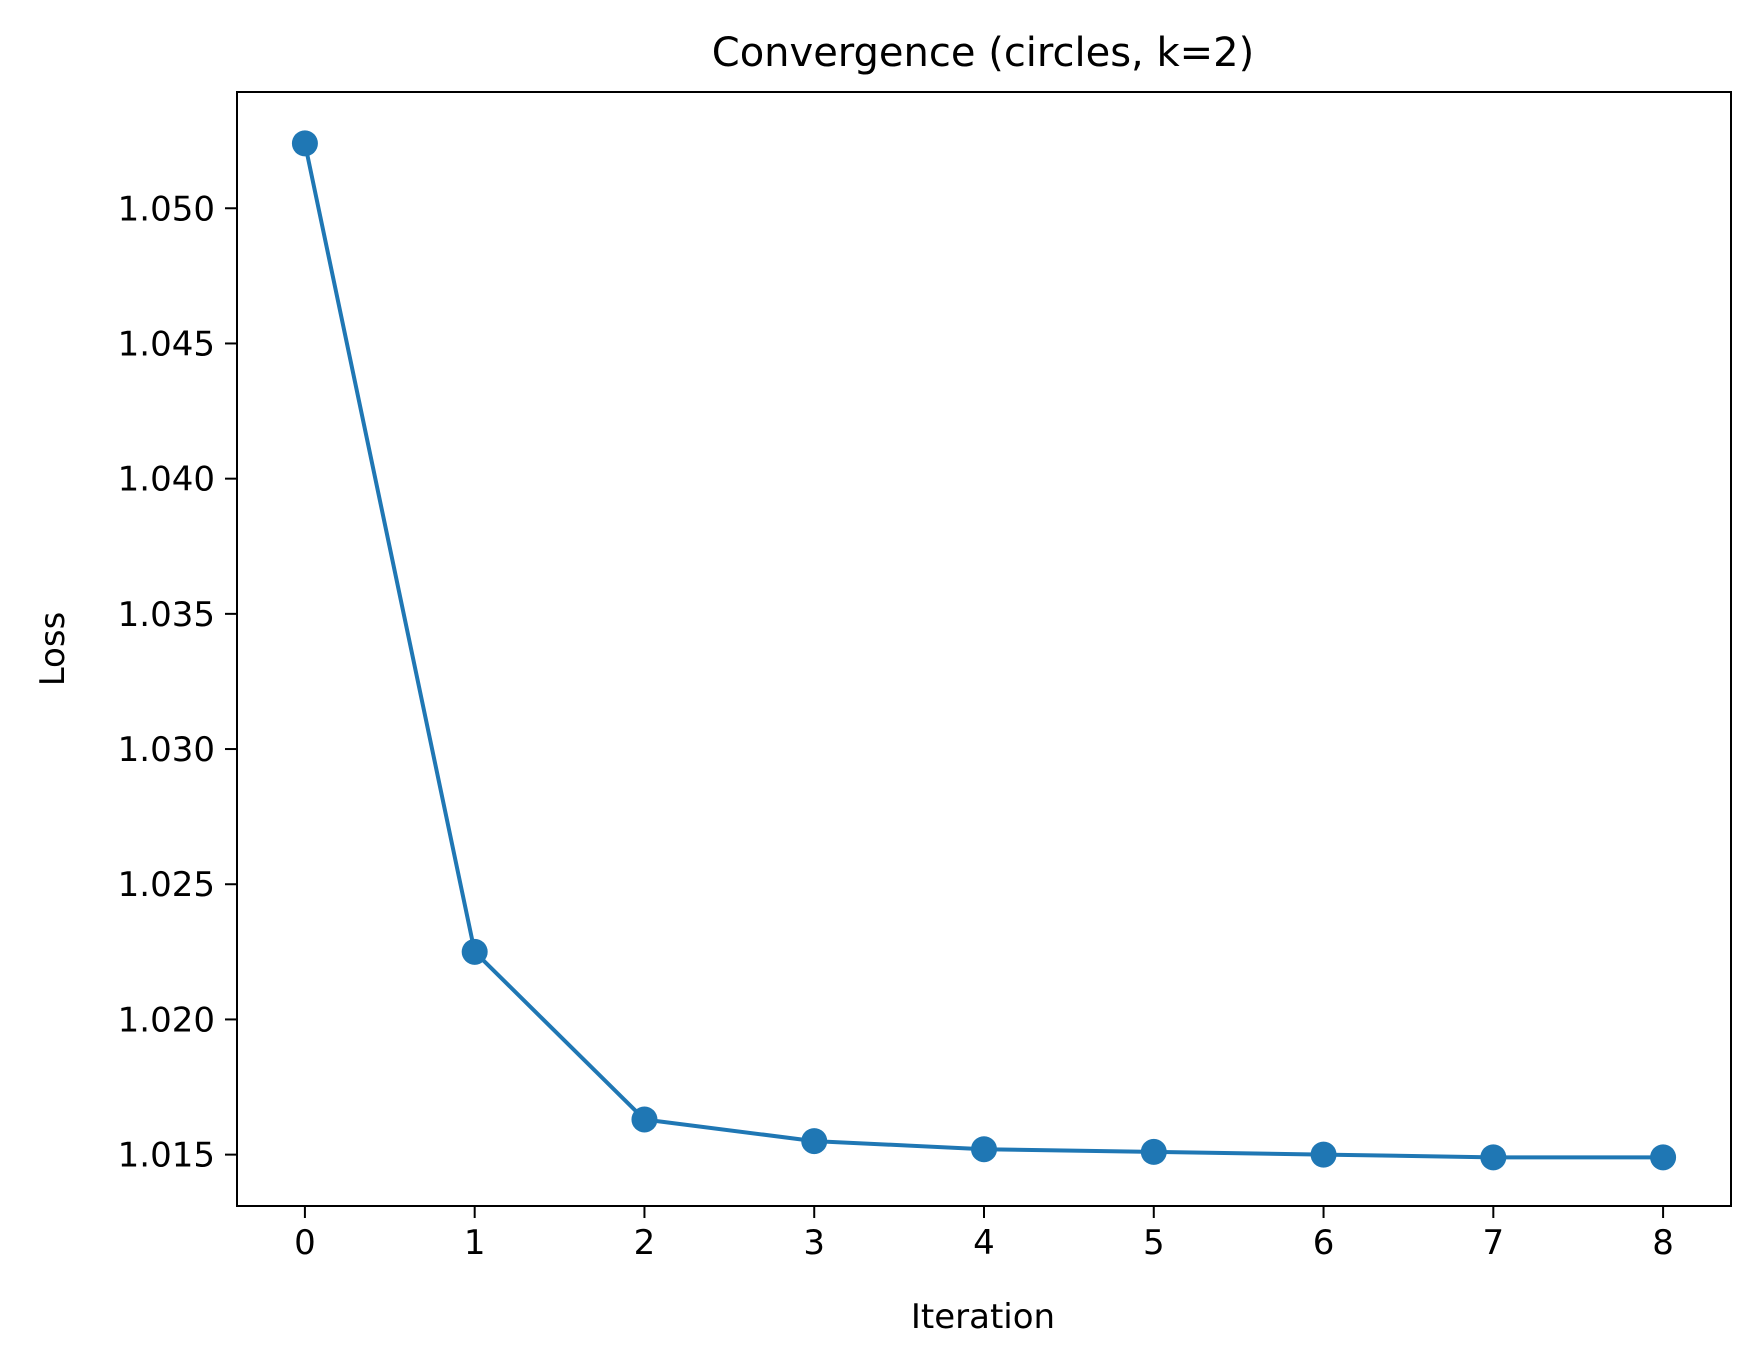 The image size is (1755, 1361). I want to click on y-tick-label: 1.040, so click(166, 480).